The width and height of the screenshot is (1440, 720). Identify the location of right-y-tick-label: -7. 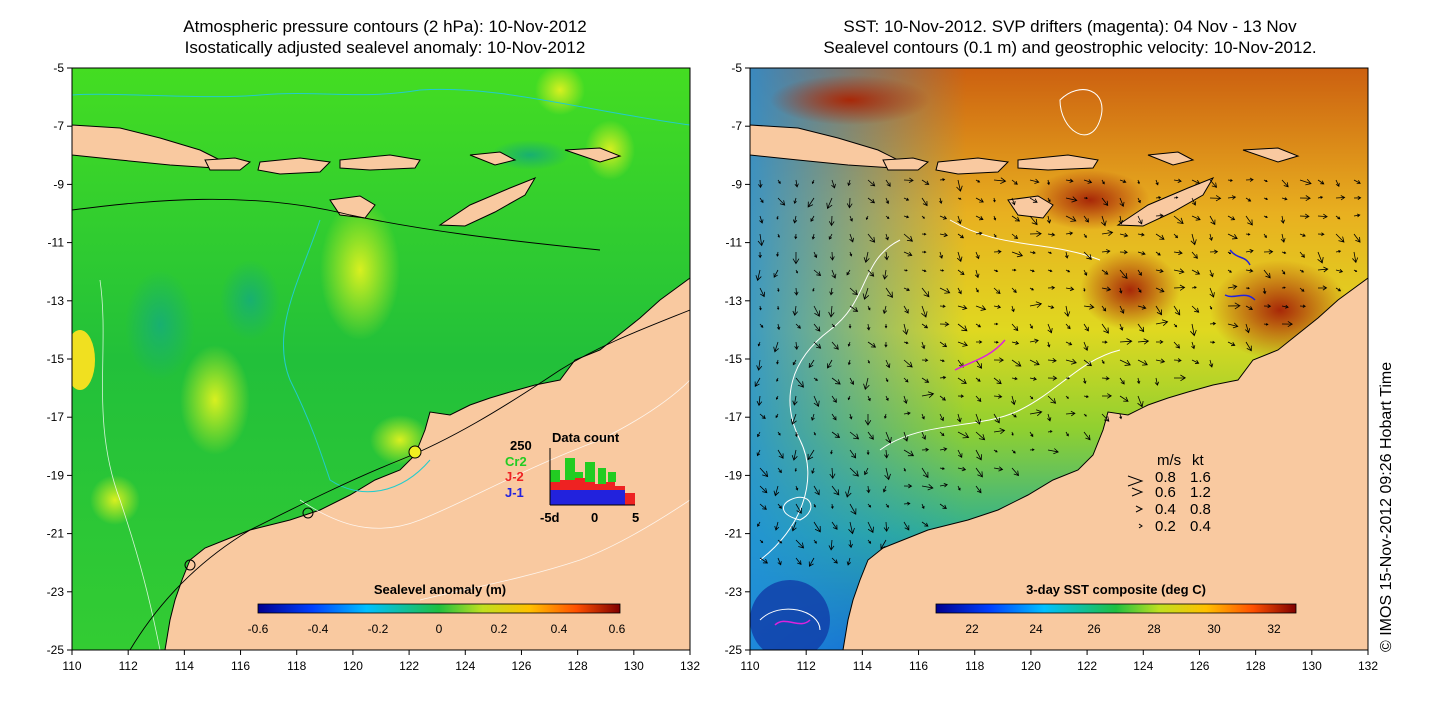
(736, 126).